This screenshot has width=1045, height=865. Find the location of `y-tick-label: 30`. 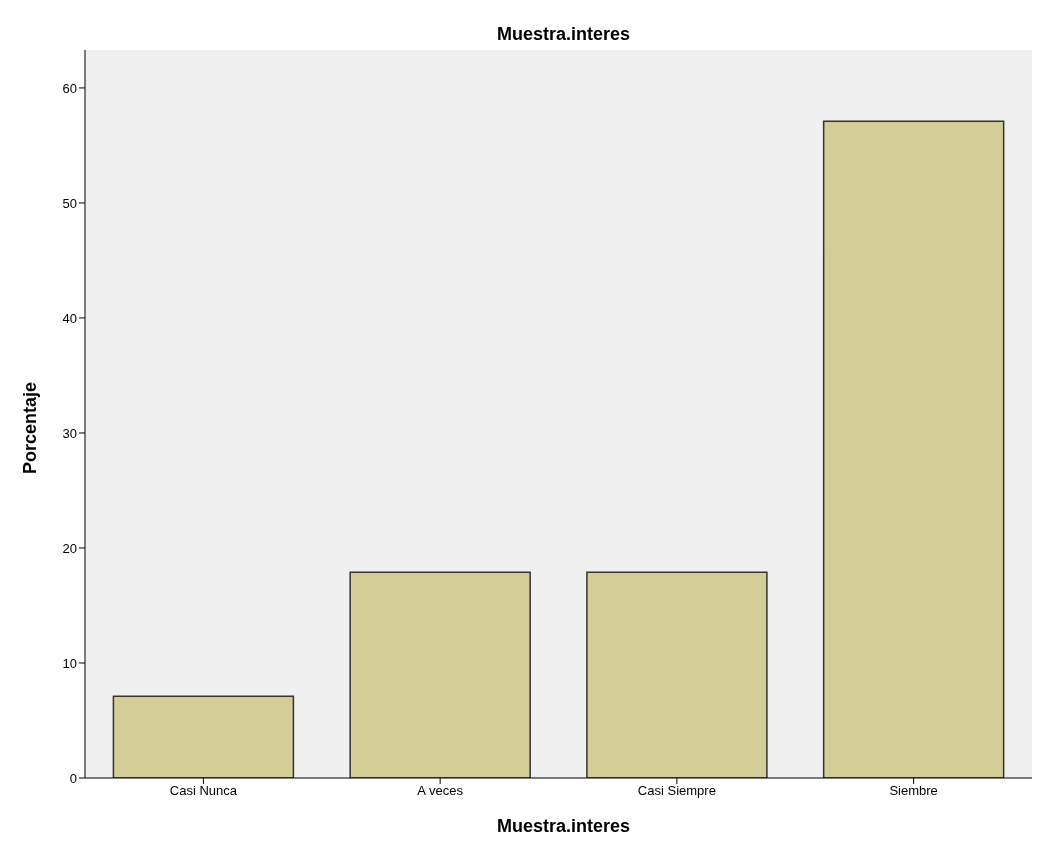

y-tick-label: 30 is located at coordinates (69, 433).